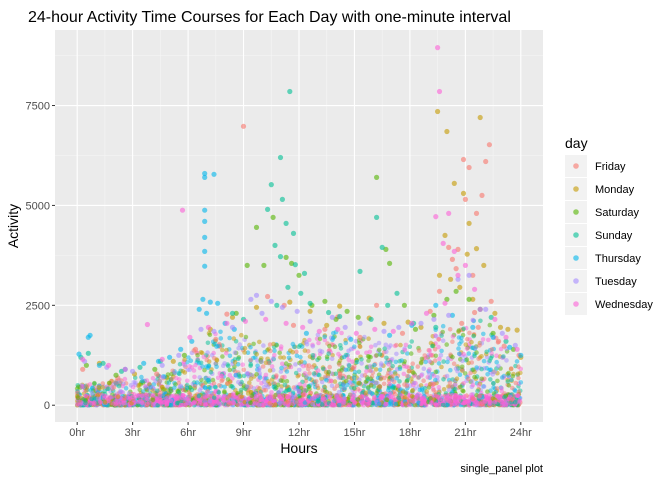 This screenshot has width=672, height=485. What do you see at coordinates (298, 448) in the screenshot?
I see `x-axis-label: Hours` at bounding box center [298, 448].